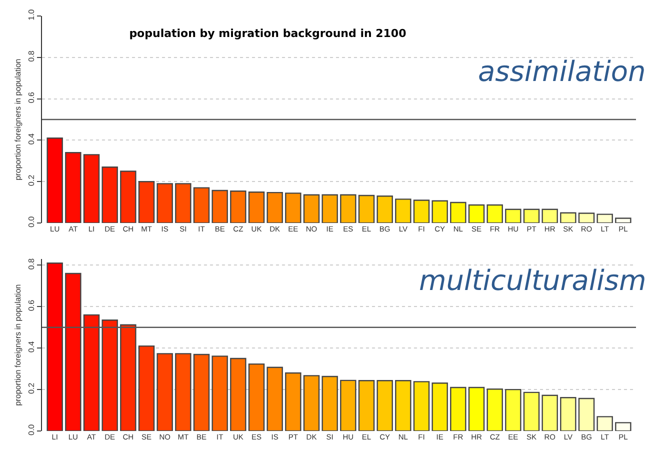 Image resolution: width=646 pixels, height=453 pixels. What do you see at coordinates (562, 71) in the screenshot?
I see `annotation: assimilation` at bounding box center [562, 71].